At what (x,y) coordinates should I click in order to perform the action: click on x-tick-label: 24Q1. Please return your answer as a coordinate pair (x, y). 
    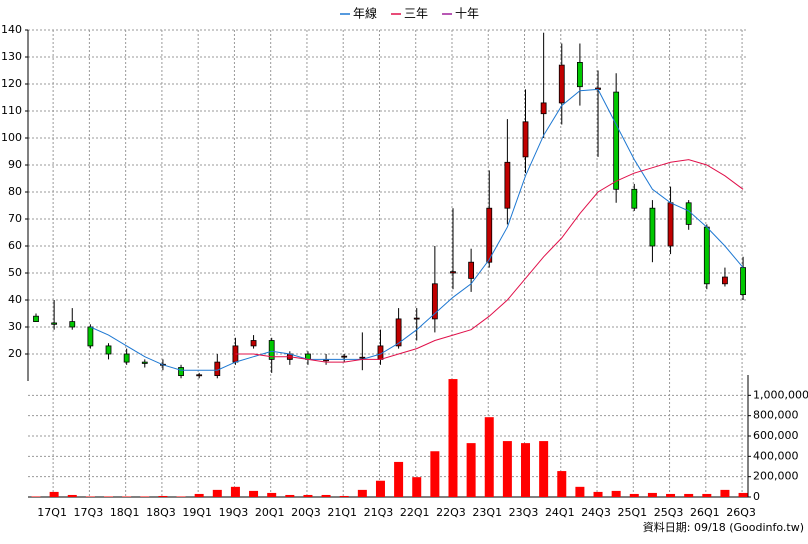
    Looking at the image, I should click on (560, 512).